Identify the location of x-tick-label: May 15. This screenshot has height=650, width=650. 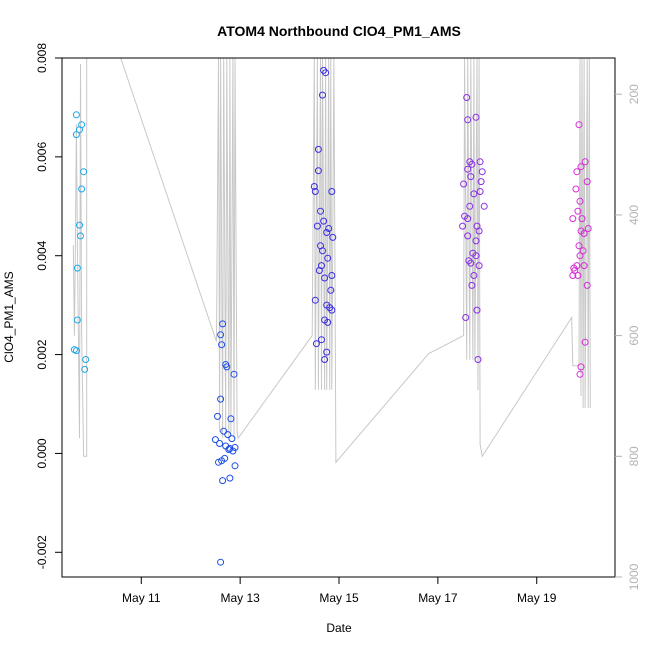
(339, 598).